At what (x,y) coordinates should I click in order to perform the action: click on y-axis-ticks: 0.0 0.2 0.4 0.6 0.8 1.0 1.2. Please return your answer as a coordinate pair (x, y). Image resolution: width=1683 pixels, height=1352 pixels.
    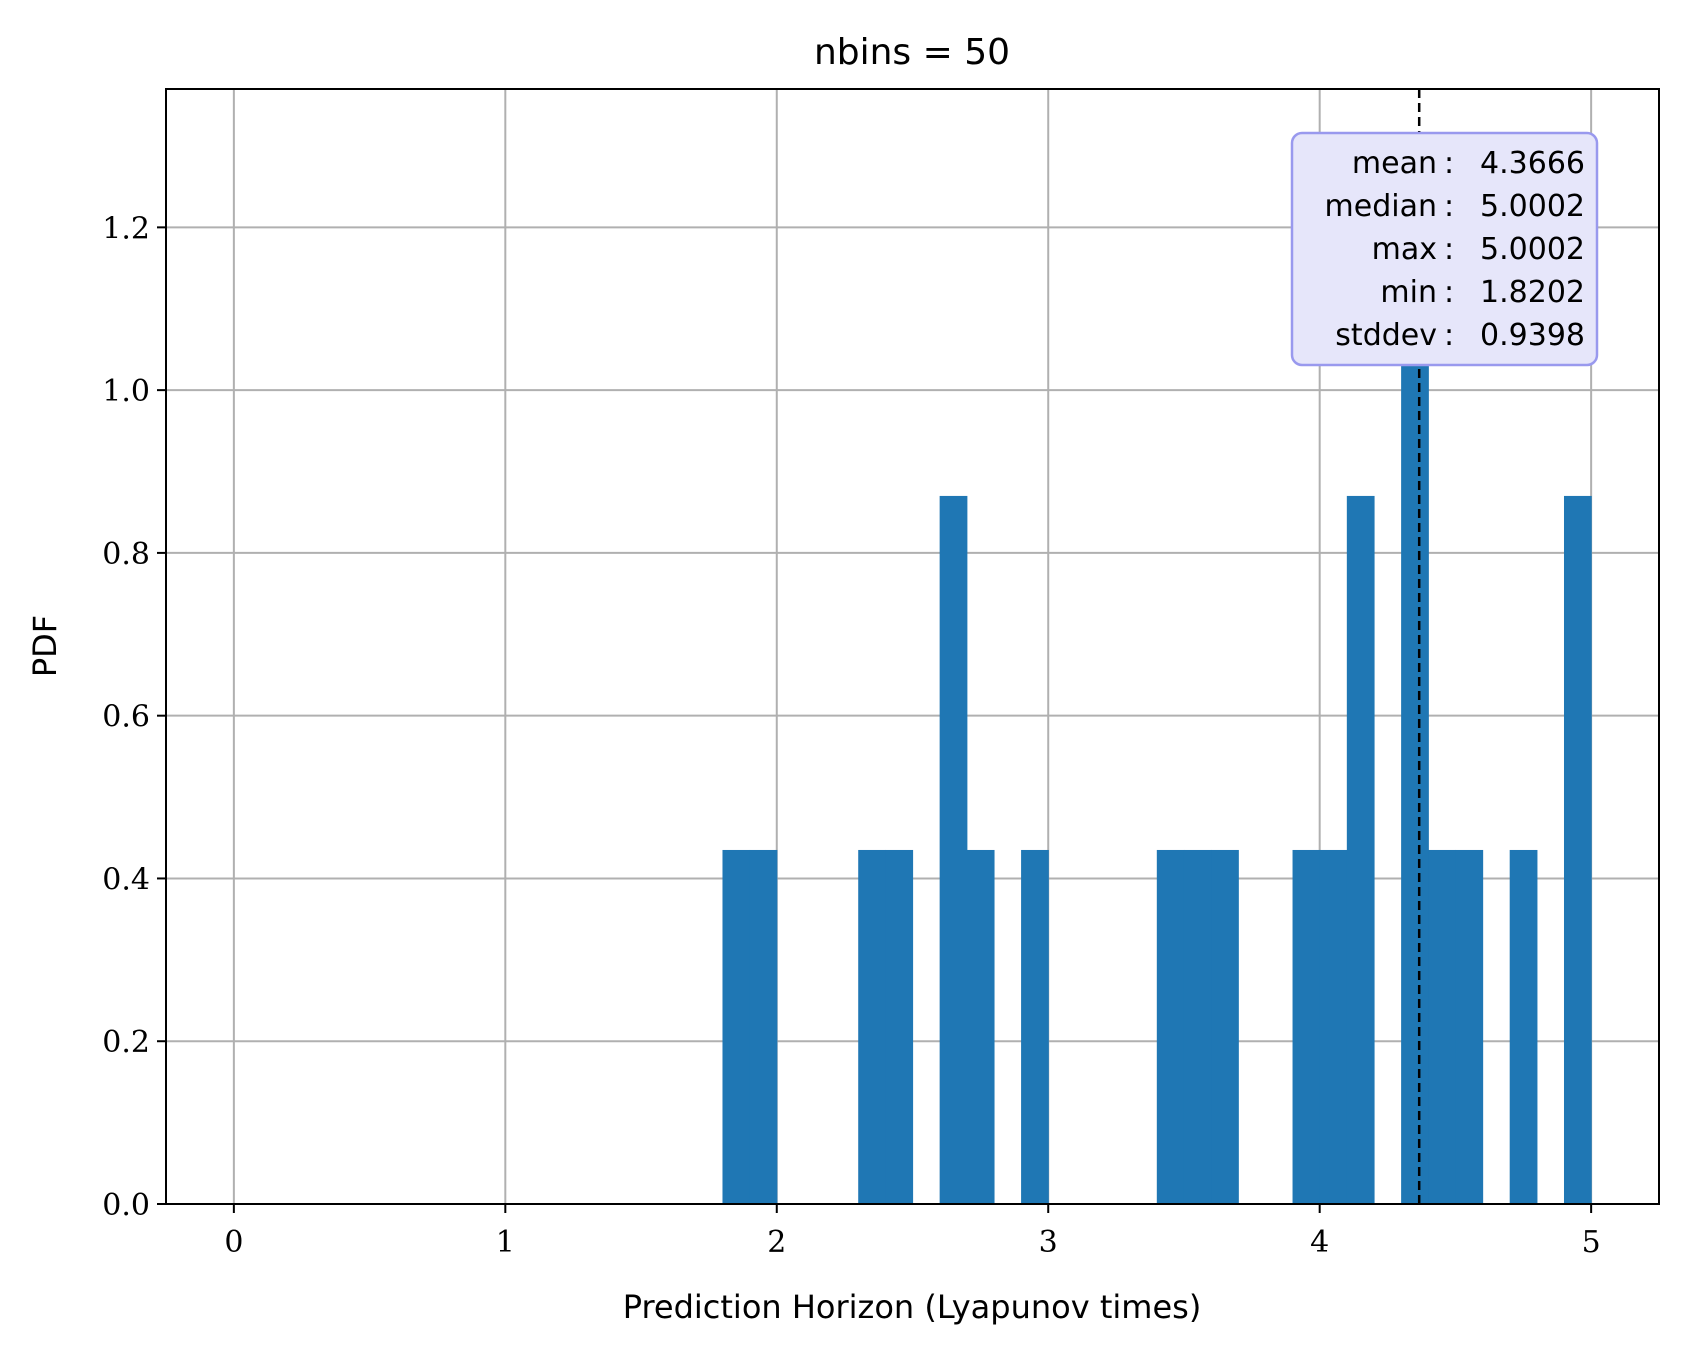
    Looking at the image, I should click on (134, 717).